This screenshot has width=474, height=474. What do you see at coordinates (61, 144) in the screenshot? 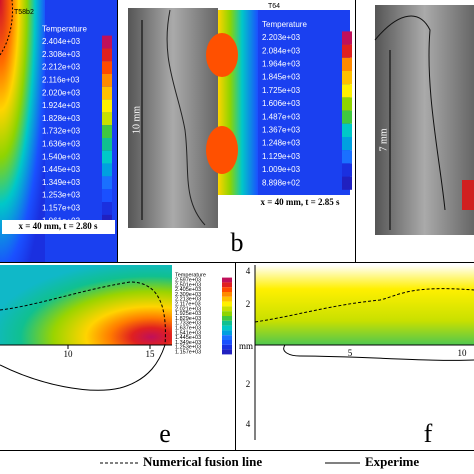
I see `legend-value: 1.636e+03` at bounding box center [61, 144].